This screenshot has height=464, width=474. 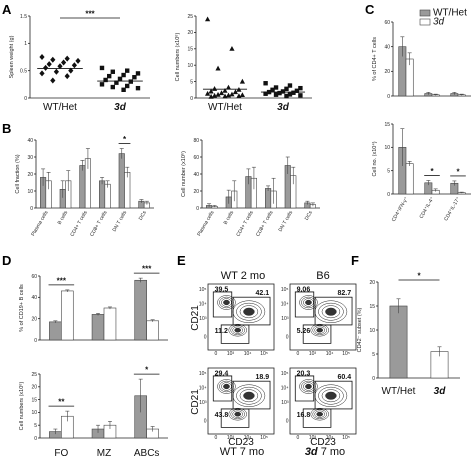 I want to click on y-axis-label: % of CD19+ B cells, so click(x=22, y=308).